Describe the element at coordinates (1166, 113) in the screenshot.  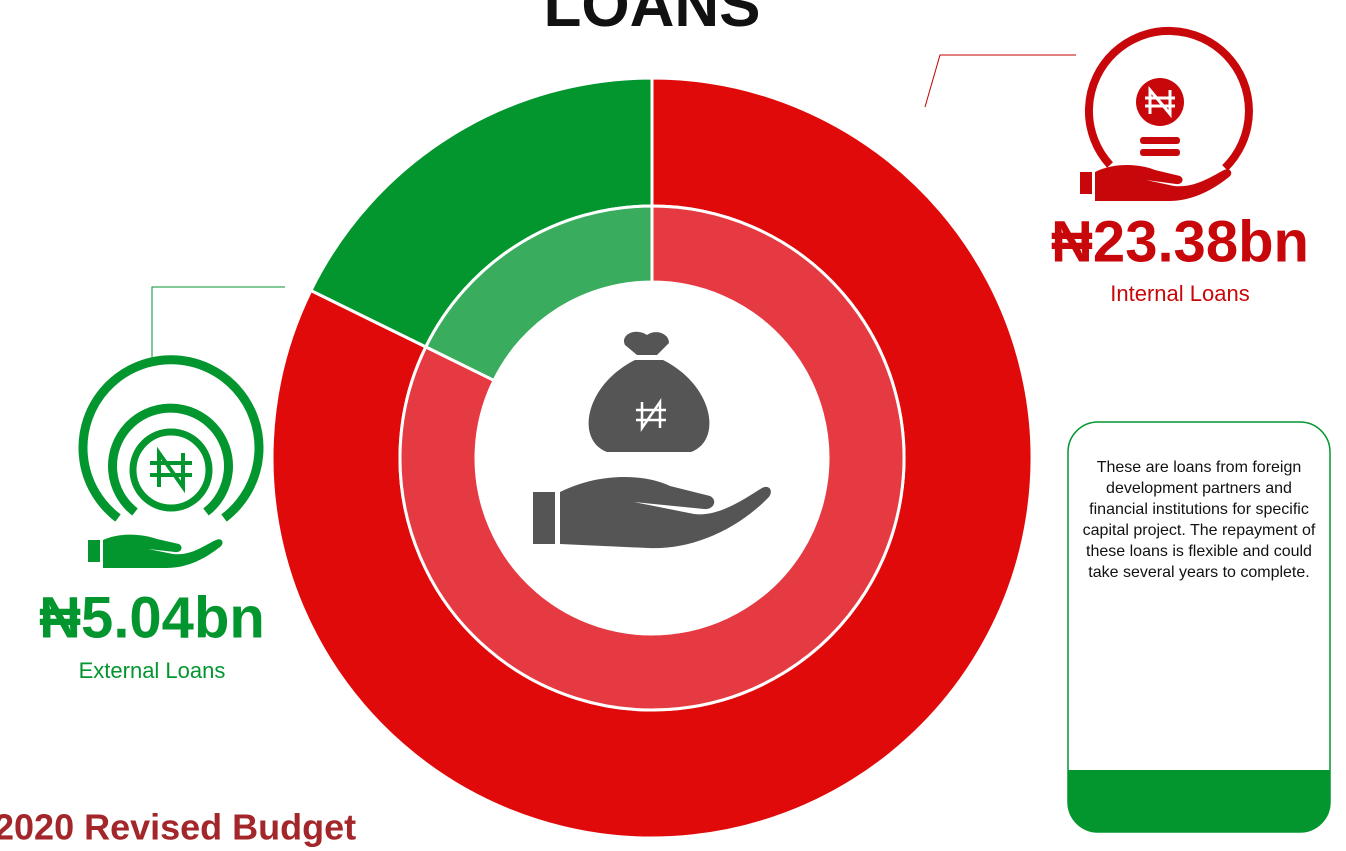
I see `internal-icon` at that location.